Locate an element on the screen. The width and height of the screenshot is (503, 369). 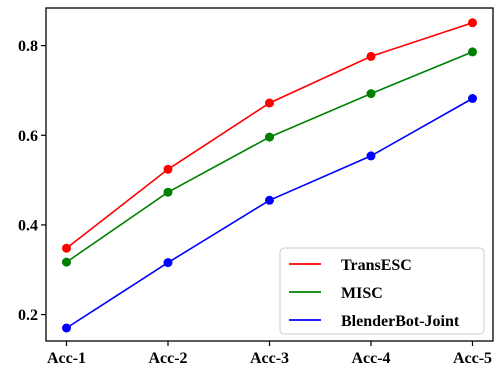
x-tick-label: Acc-5 is located at coordinates (472, 358).